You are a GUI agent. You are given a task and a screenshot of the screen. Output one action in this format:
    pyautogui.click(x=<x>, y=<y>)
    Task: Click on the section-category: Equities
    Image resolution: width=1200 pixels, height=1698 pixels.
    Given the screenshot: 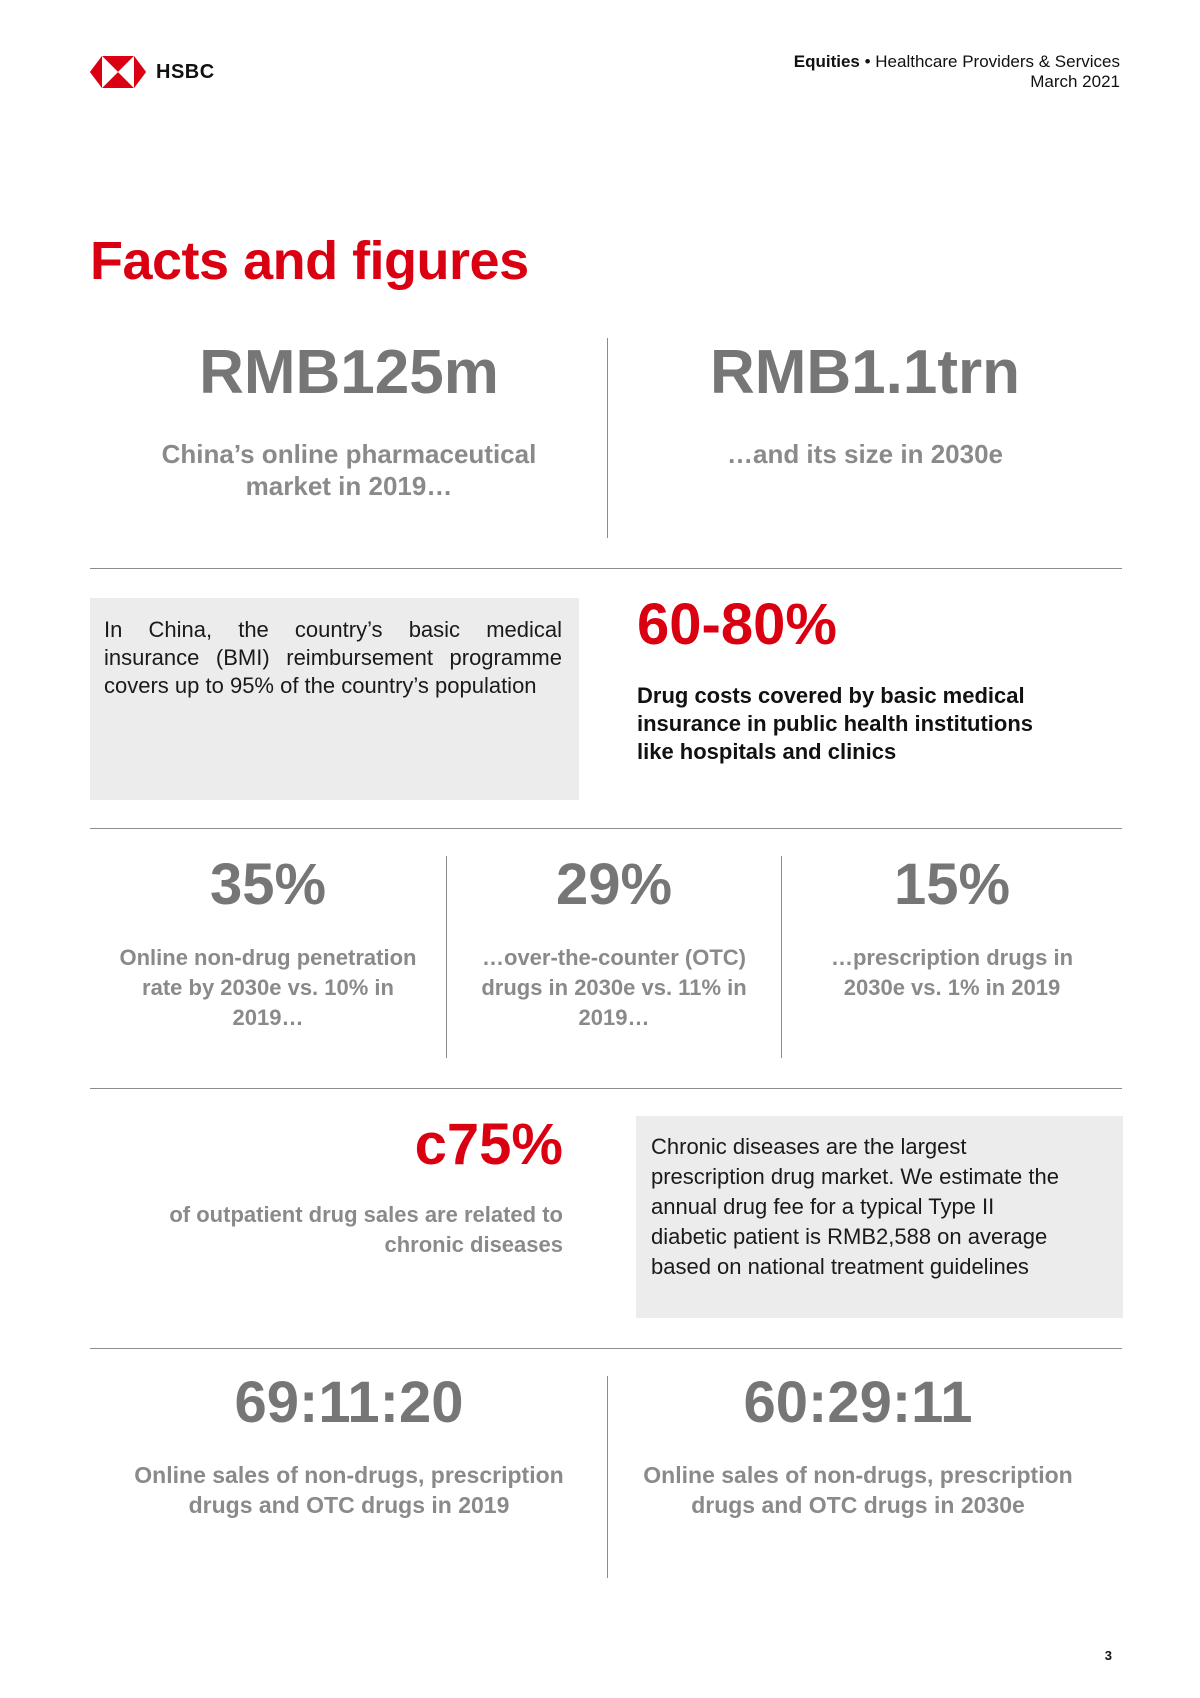 What is the action you would take?
    pyautogui.click(x=826, y=61)
    